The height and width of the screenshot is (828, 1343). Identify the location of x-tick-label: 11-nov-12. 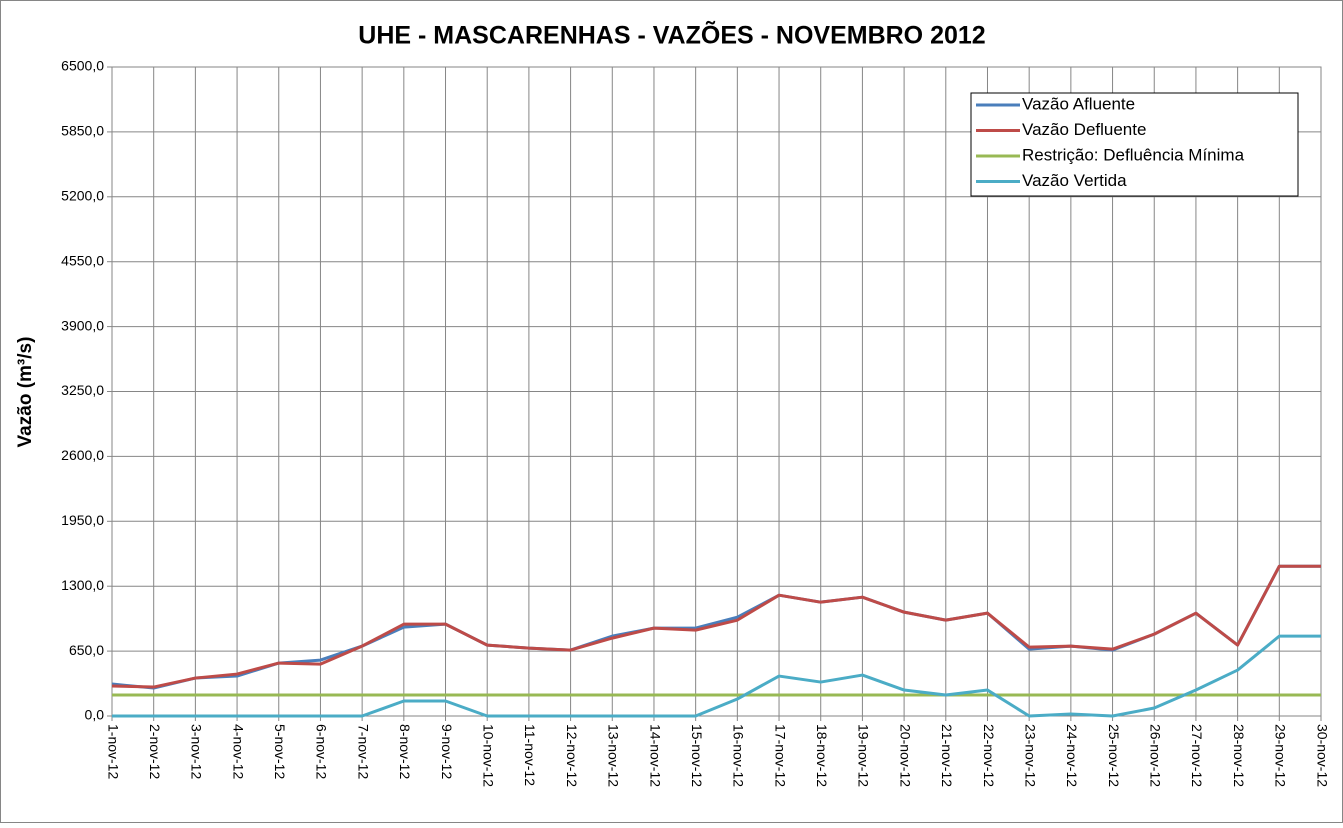
(530, 755).